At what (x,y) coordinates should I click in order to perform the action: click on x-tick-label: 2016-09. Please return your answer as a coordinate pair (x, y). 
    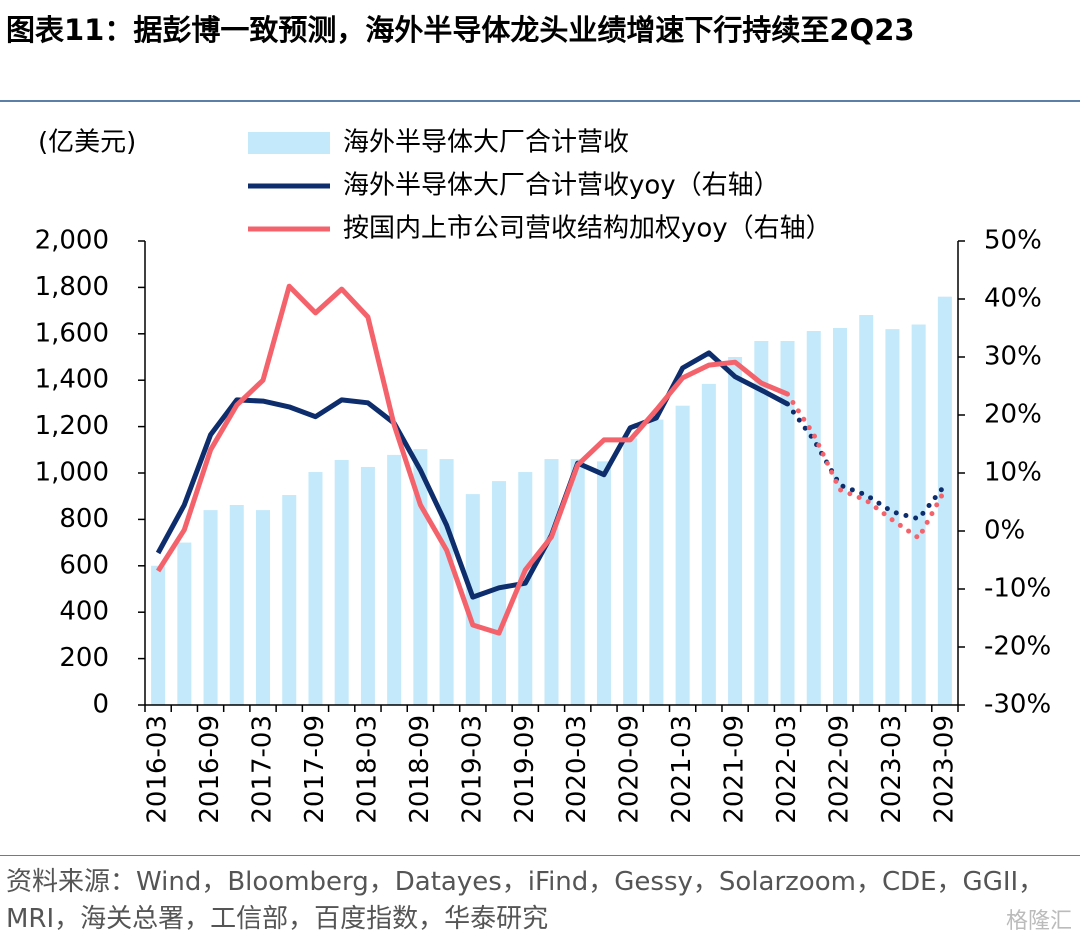
    Looking at the image, I should click on (210, 769).